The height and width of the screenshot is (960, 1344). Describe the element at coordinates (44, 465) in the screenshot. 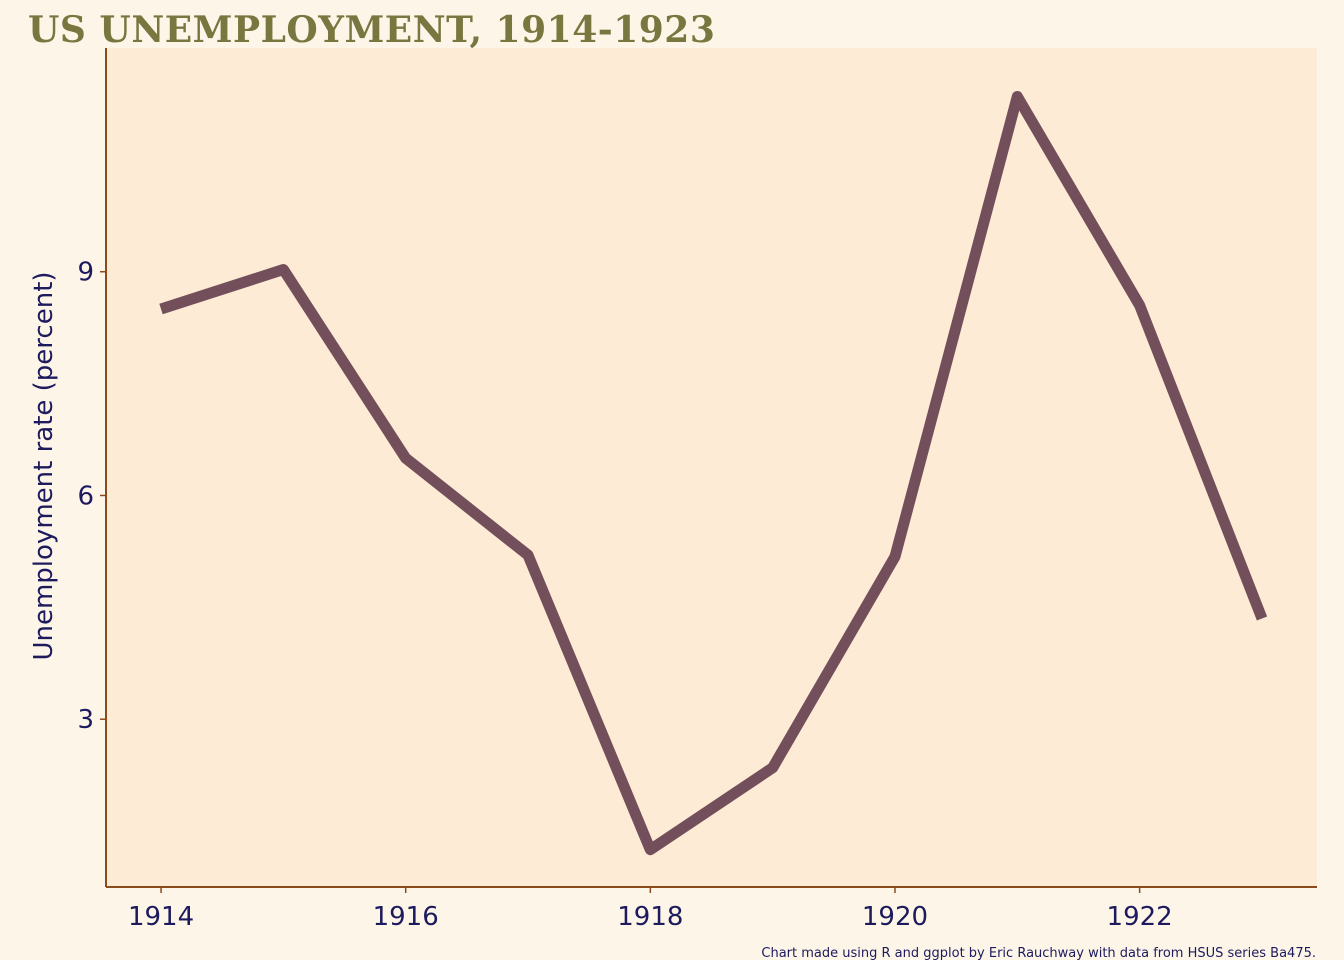

I see `y-axis-title: Unemployment rate (percent)` at that location.